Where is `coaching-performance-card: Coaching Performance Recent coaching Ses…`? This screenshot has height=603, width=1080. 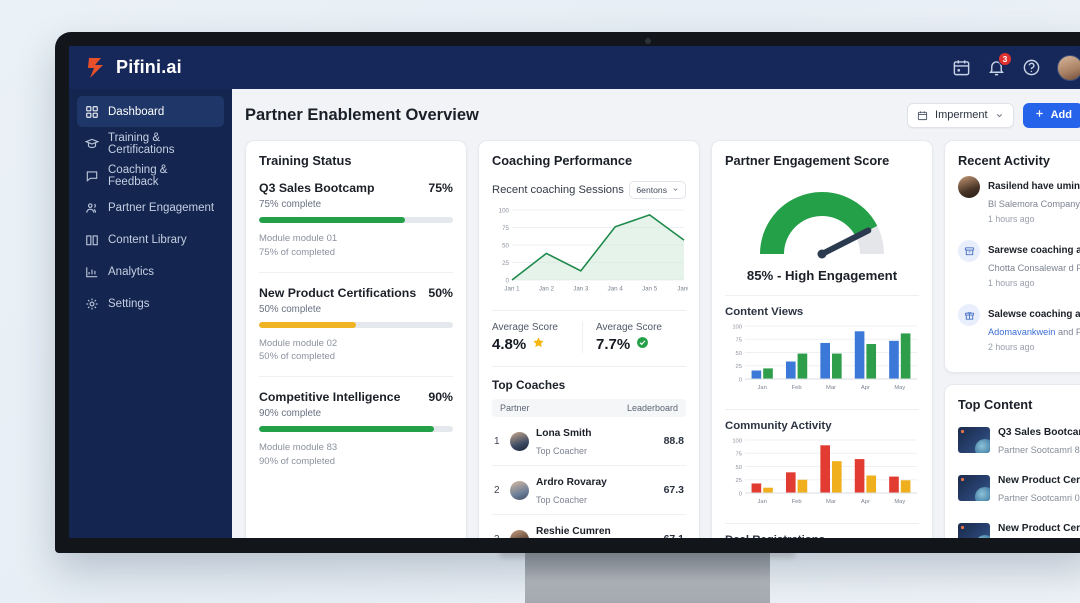 coaching-performance-card: Coaching Performance Recent coaching Ses… is located at coordinates (589, 339).